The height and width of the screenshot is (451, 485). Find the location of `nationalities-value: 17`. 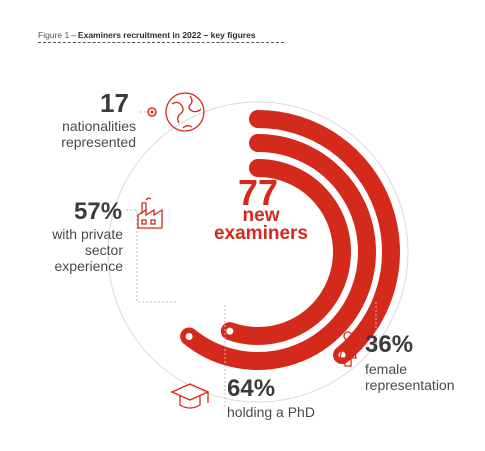

nationalities-value: 17 is located at coordinates (114, 103).